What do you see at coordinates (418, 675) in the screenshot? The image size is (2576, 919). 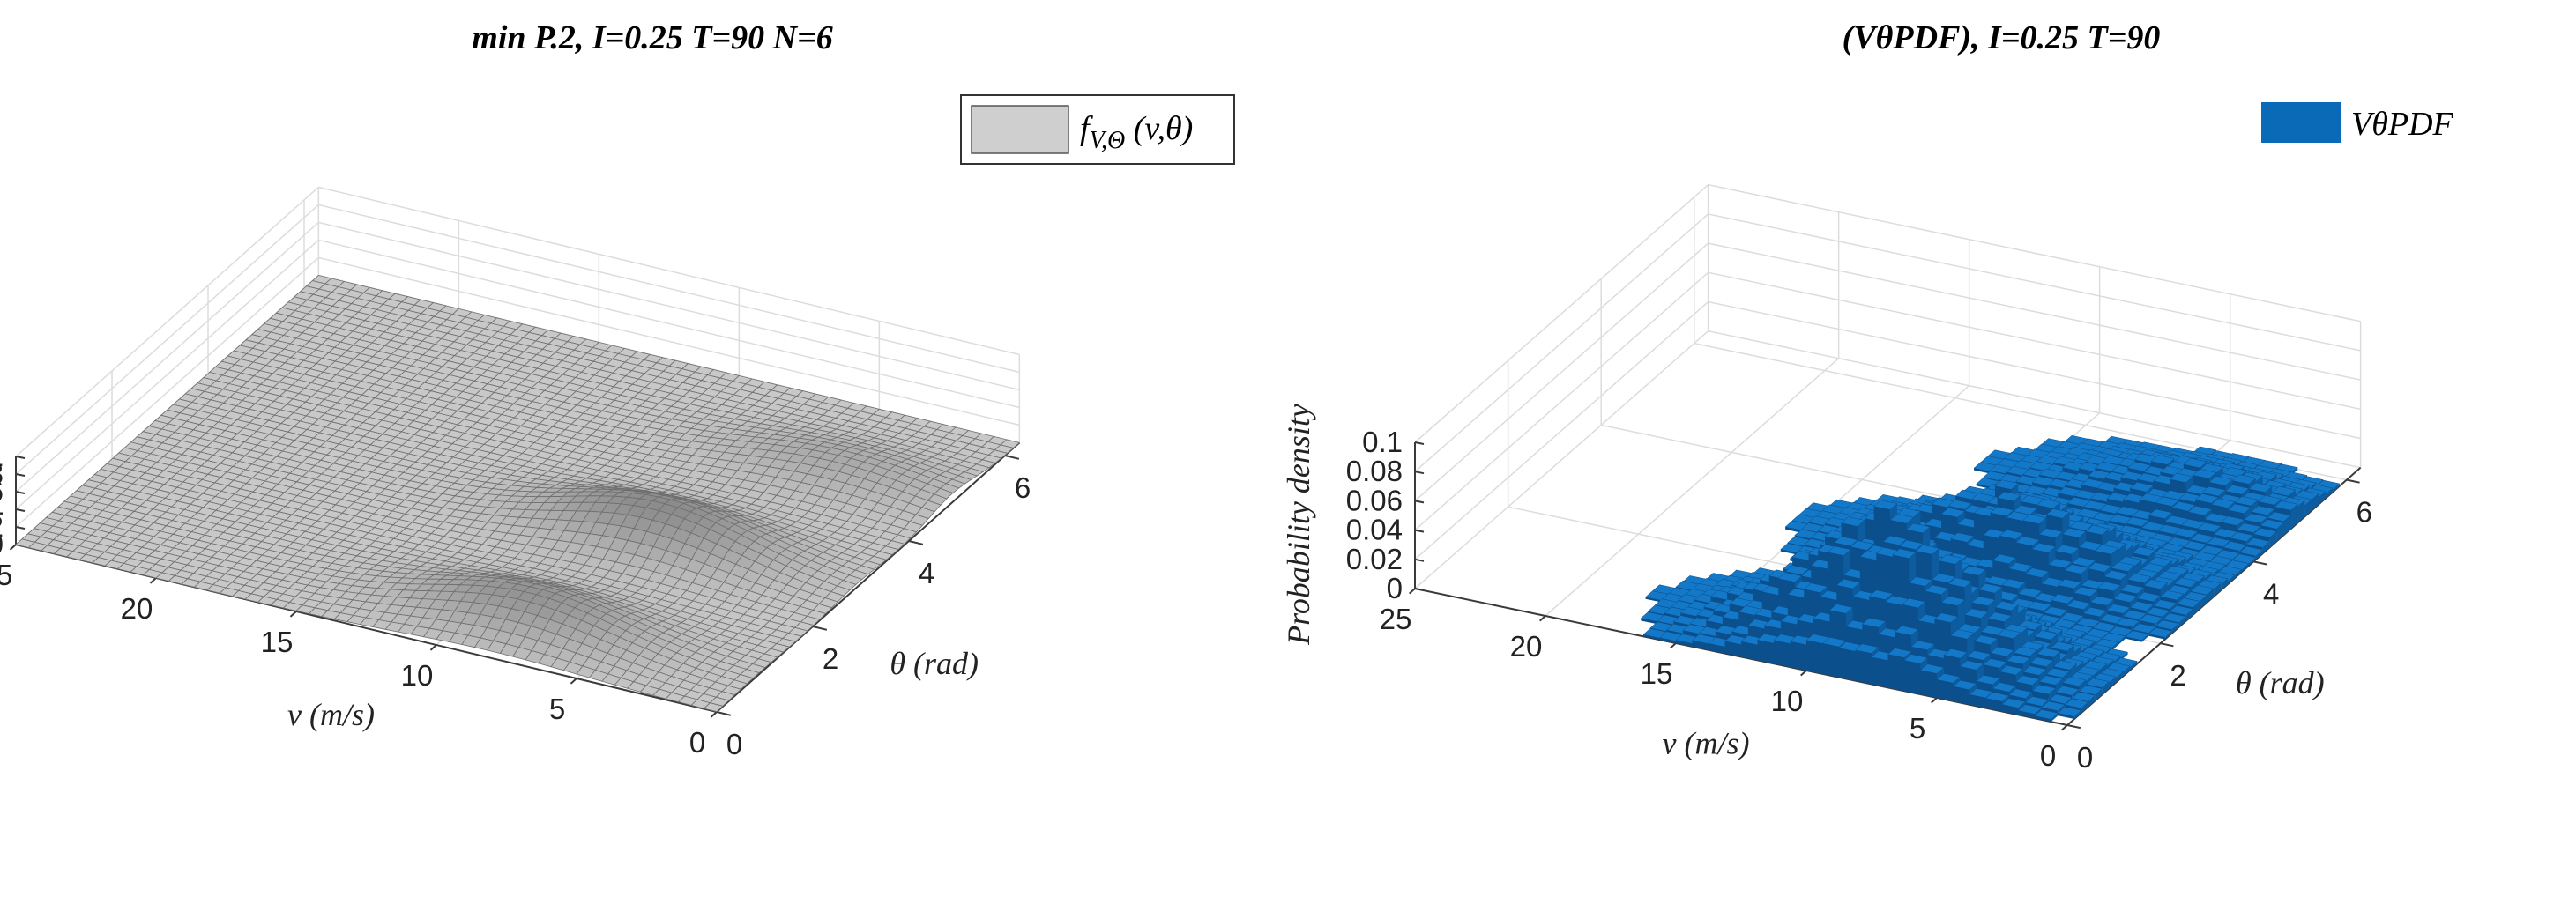 I see `v-tick-label: 10` at bounding box center [418, 675].